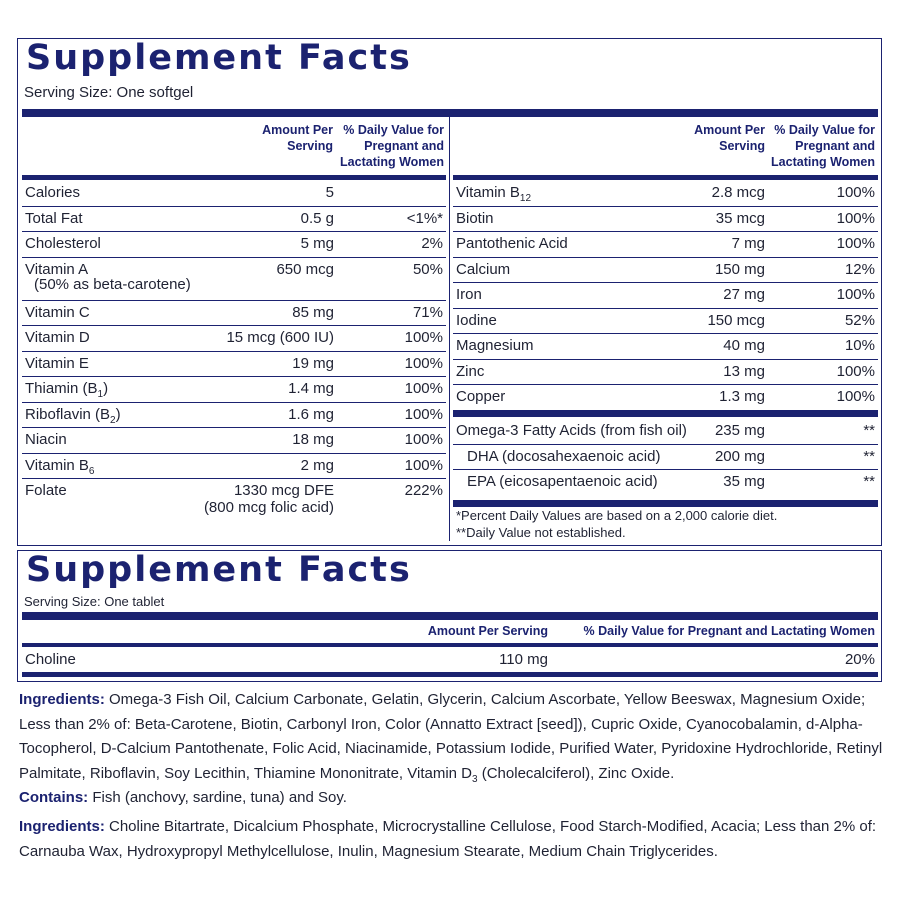  Describe the element at coordinates (46, 439) in the screenshot. I see `nutrient-name: Niacin` at that location.